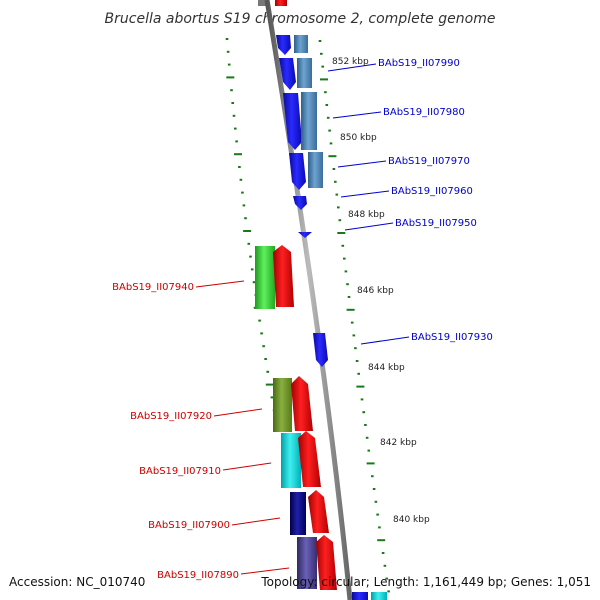 The height and width of the screenshot is (600, 600). I want to click on tick-label: 842 kbp, so click(398, 443).